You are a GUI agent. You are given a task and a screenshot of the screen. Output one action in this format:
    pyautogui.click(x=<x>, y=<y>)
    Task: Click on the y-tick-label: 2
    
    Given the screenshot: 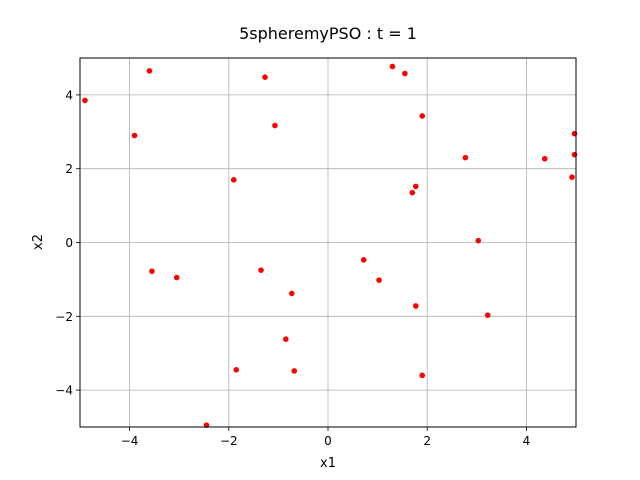 What is the action you would take?
    pyautogui.click(x=69, y=169)
    